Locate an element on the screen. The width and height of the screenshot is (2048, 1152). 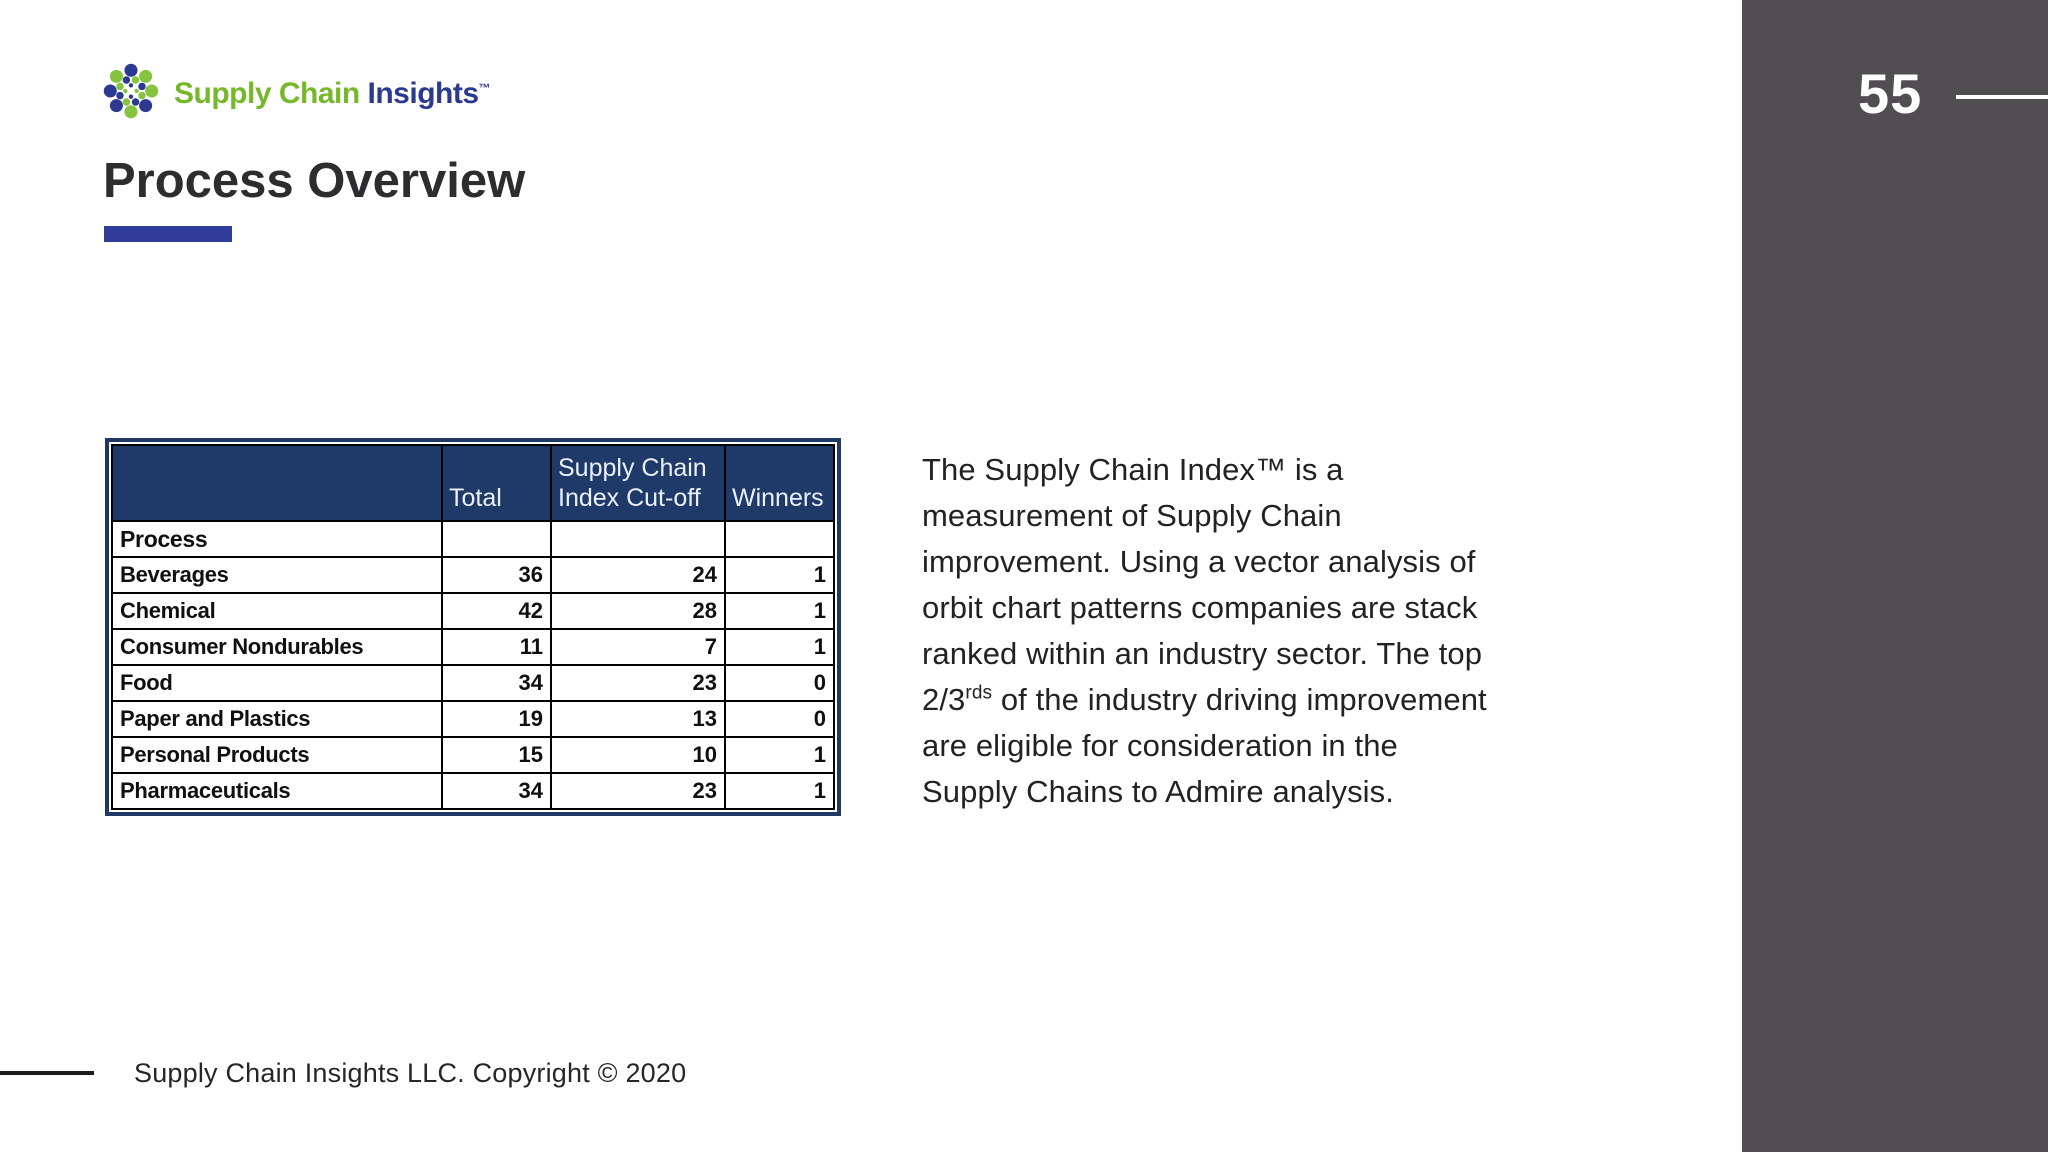
col-header-winners: Winners is located at coordinates (779, 483).